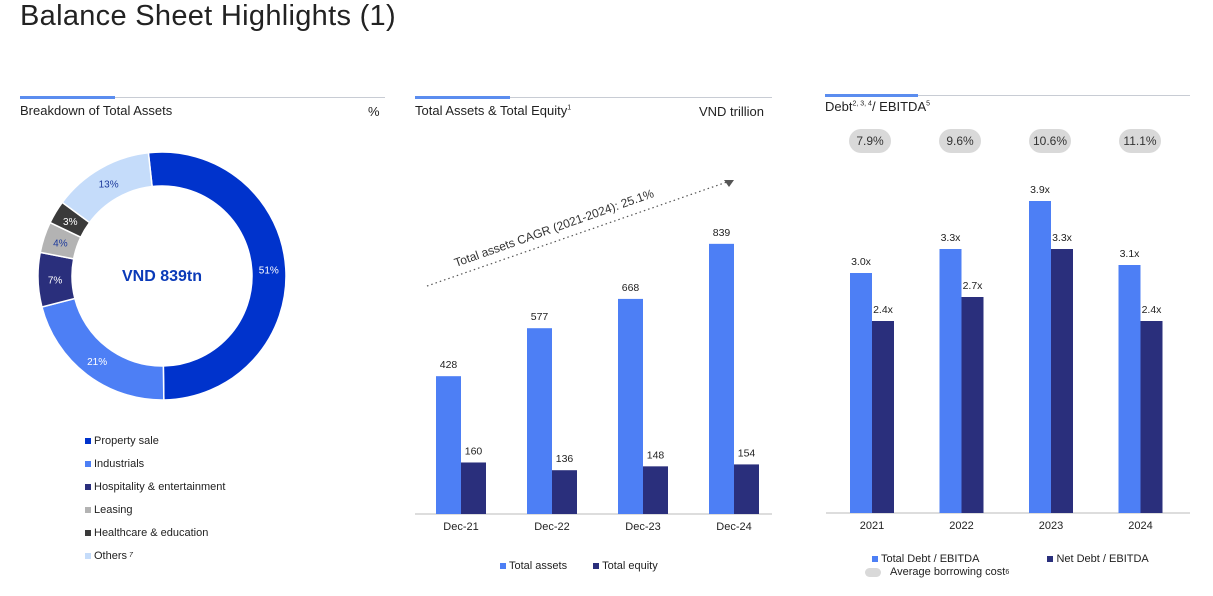 This screenshot has height=596, width=1213. Describe the element at coordinates (97, 362) in the screenshot. I see `donut-slice-label: 21%` at that location.